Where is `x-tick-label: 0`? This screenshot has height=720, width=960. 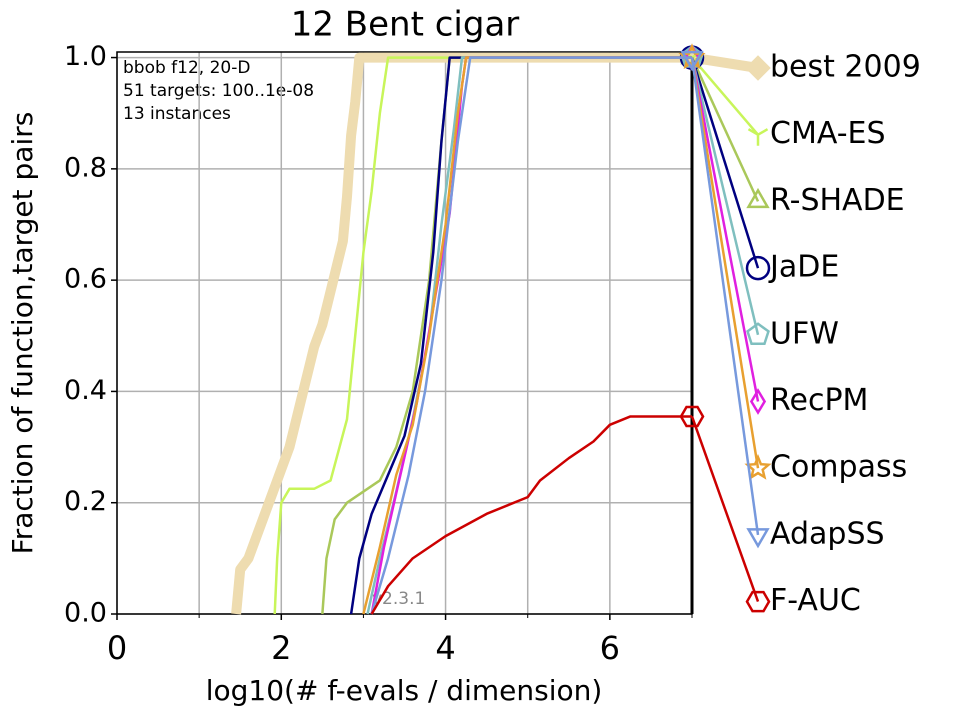
x-tick-label: 0 is located at coordinates (117, 648).